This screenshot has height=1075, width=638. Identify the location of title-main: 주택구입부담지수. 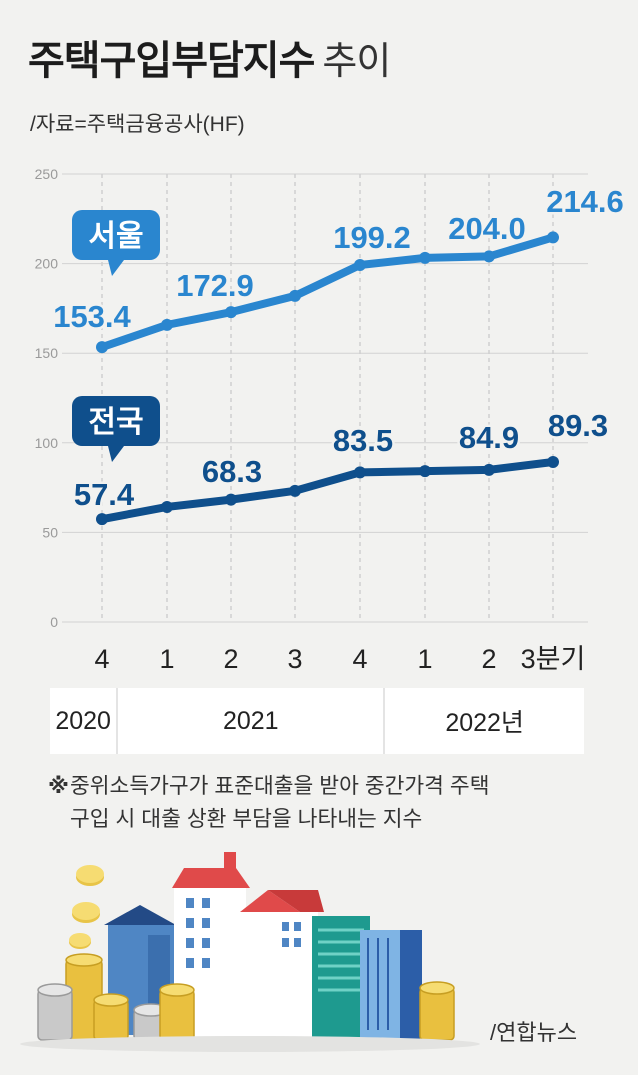
(171, 61).